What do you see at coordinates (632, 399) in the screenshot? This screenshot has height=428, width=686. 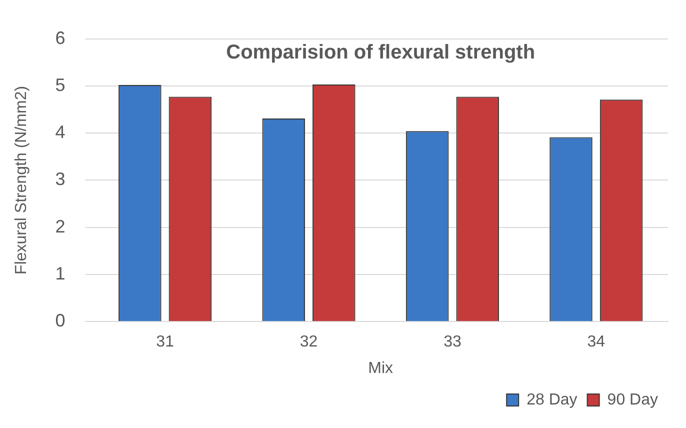 I see `legend-label: 90 Day` at bounding box center [632, 399].